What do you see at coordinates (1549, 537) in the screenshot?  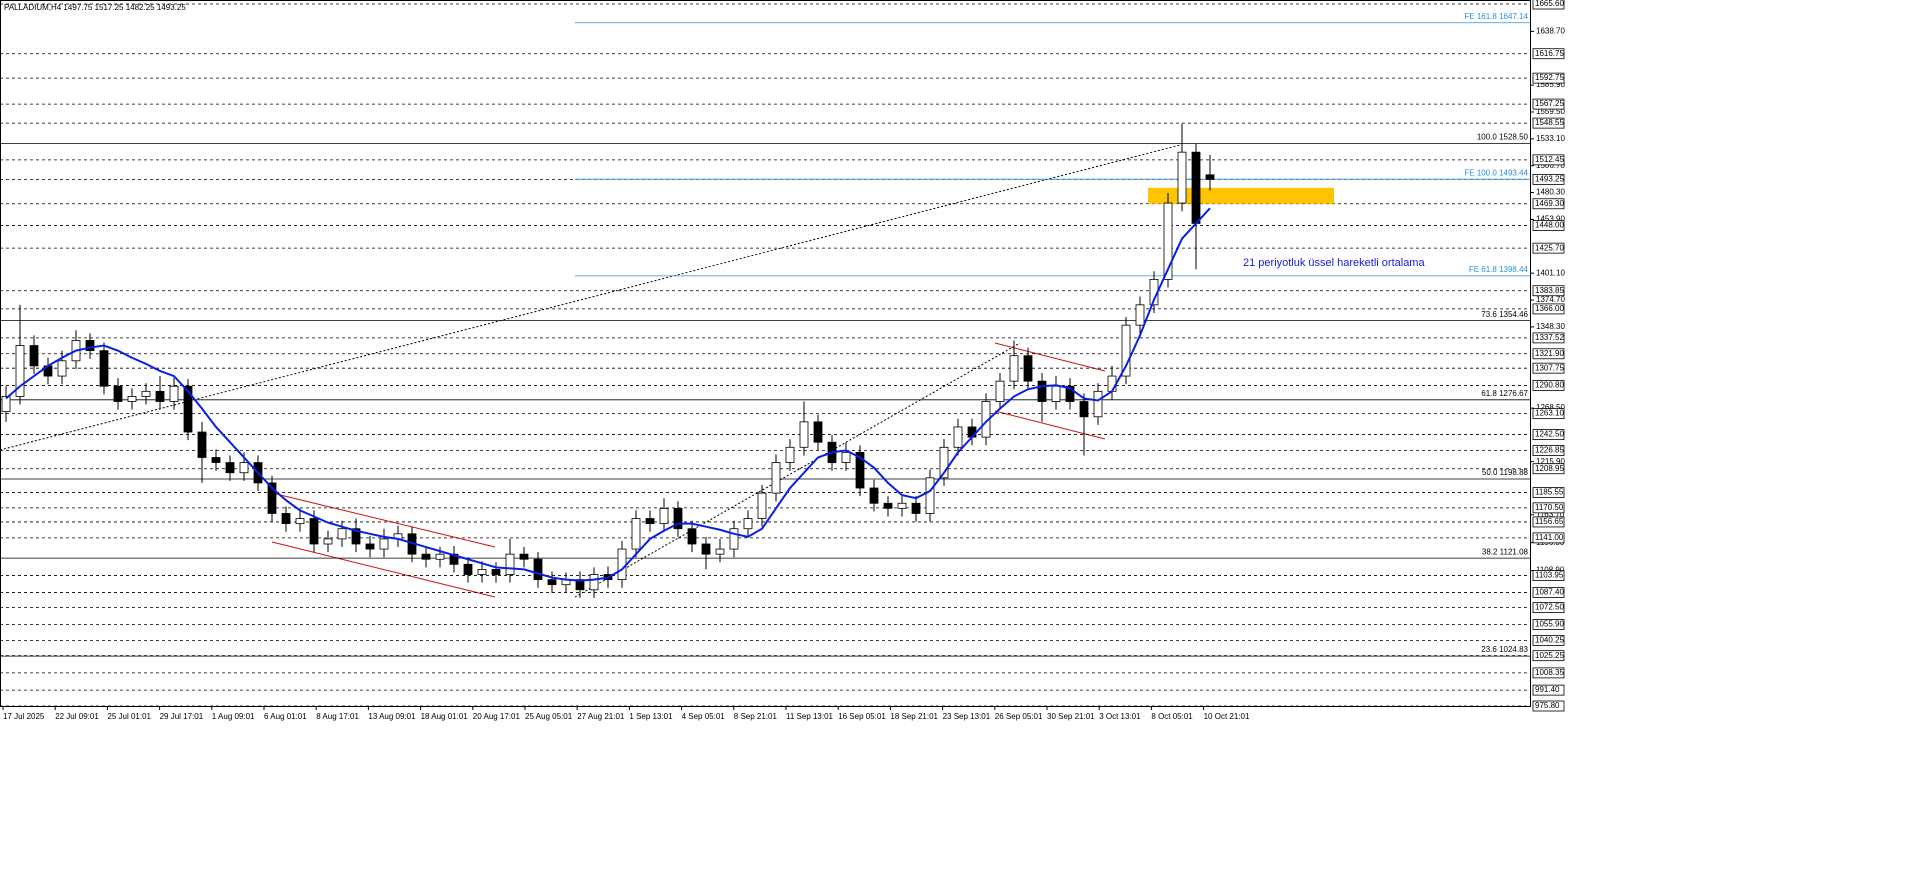 I see `level-label: 1141.00` at bounding box center [1549, 537].